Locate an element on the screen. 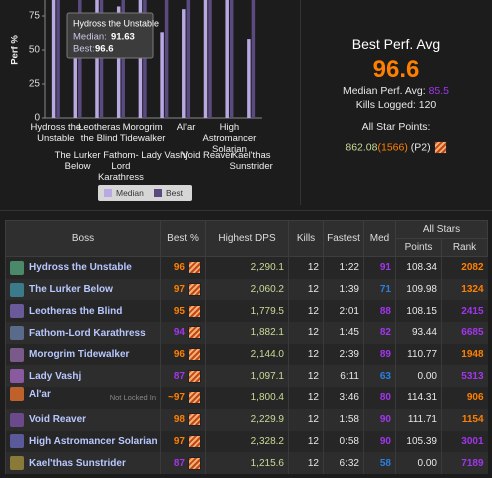  legend-swatch is located at coordinates (108, 193).